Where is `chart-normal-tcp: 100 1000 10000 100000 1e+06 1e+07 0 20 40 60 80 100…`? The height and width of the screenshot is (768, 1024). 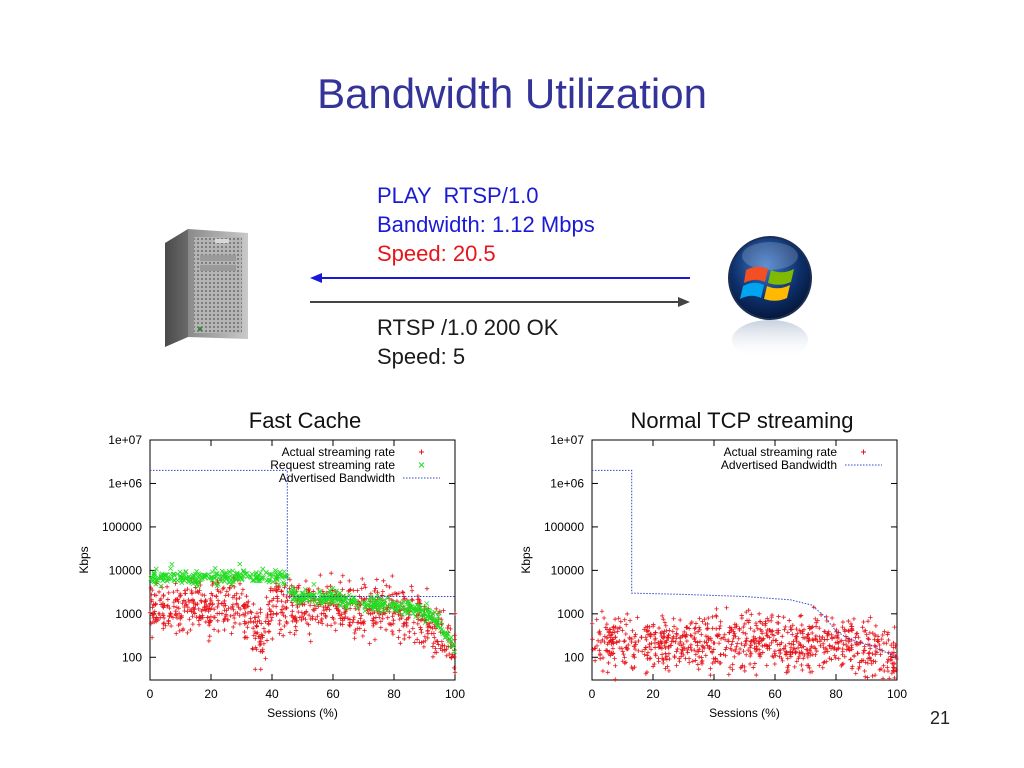 chart-normal-tcp: 100 1000 10000 100000 1e+06 1e+07 0 20 40 60 80 100… is located at coordinates (713, 576).